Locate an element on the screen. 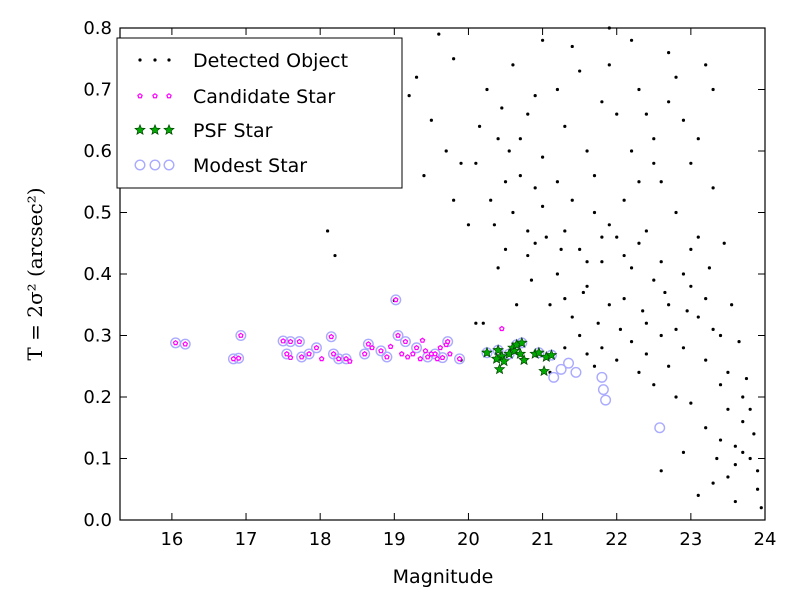  y-tick-label: 0.0 is located at coordinates (97, 520).